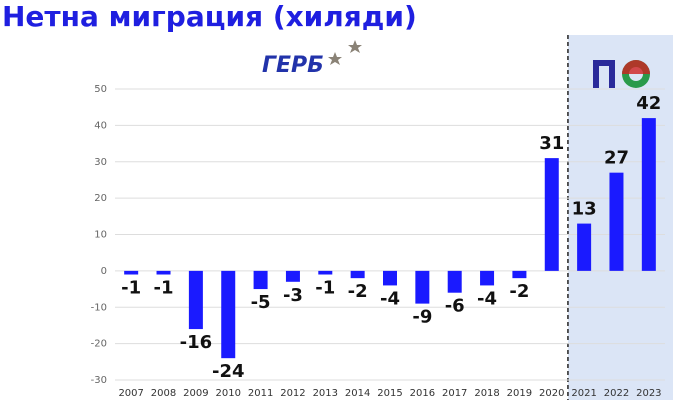  Describe the element at coordinates (99, 307) in the screenshot. I see `y-tick-label: -10` at that location.